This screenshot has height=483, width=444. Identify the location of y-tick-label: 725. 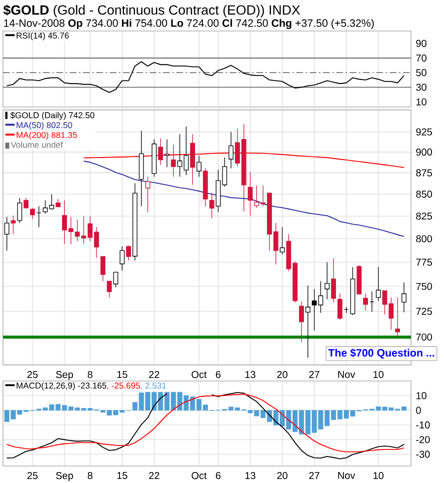
(424, 311).